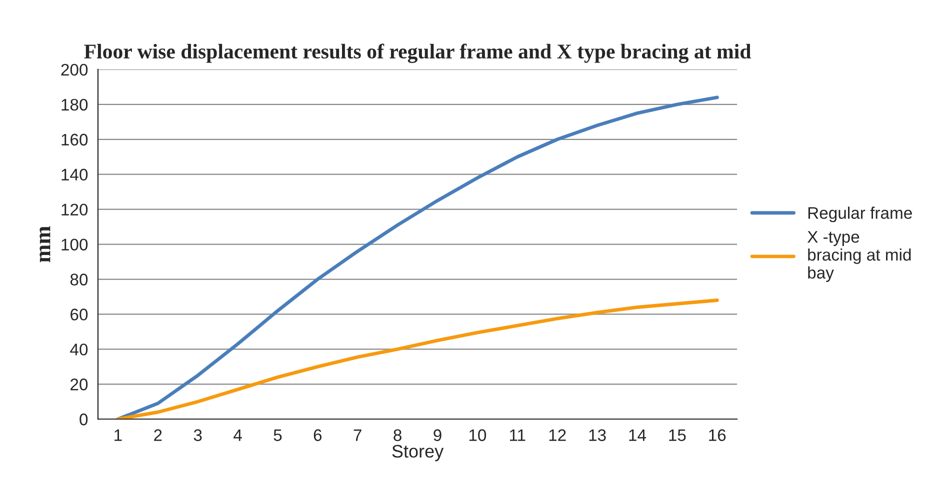 This screenshot has width=933, height=479. Describe the element at coordinates (358, 435) in the screenshot. I see `x-tick-label: 7` at that location.